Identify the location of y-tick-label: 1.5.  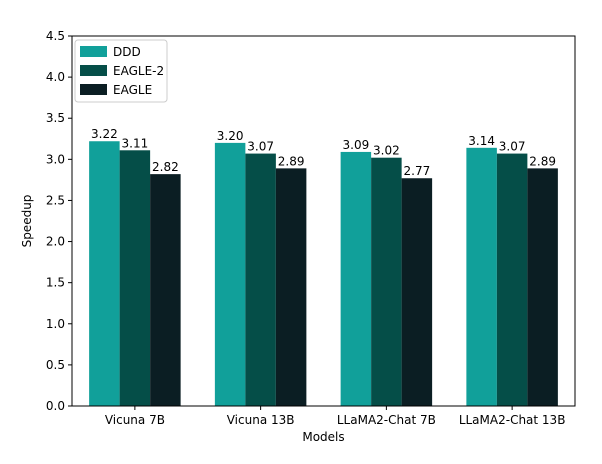
(55, 283).